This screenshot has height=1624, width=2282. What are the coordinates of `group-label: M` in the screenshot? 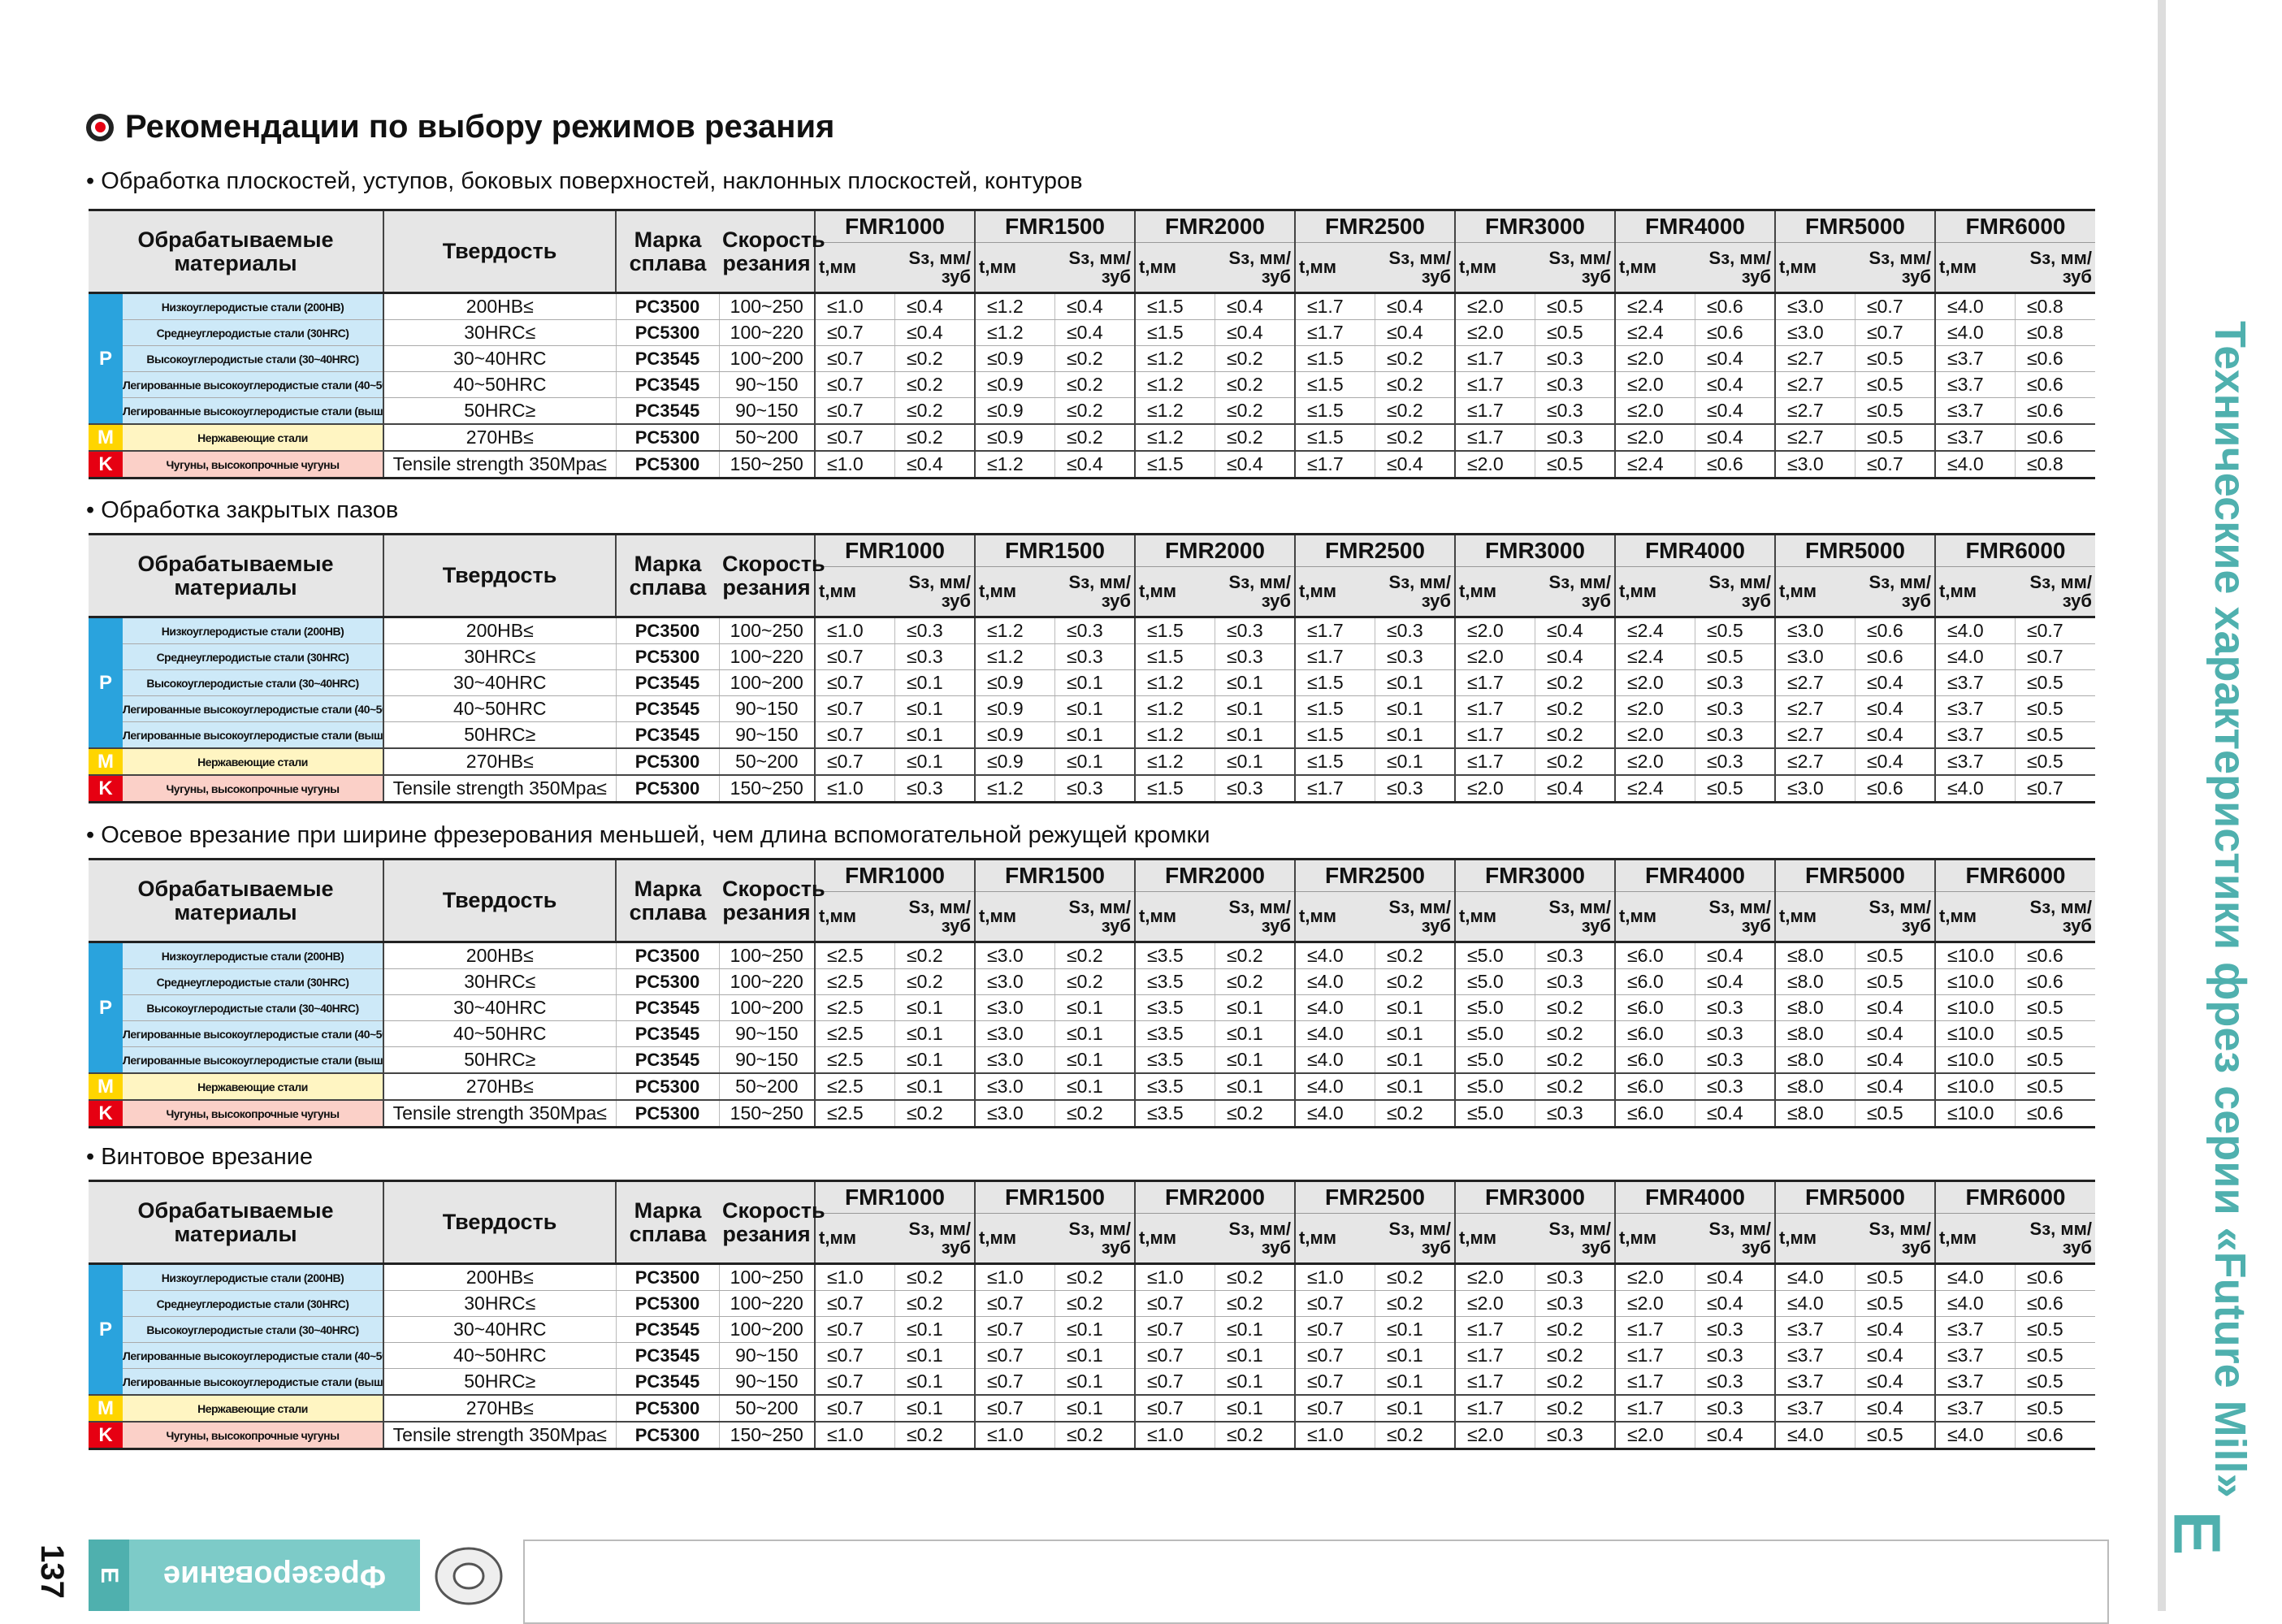 It's located at (106, 1409).